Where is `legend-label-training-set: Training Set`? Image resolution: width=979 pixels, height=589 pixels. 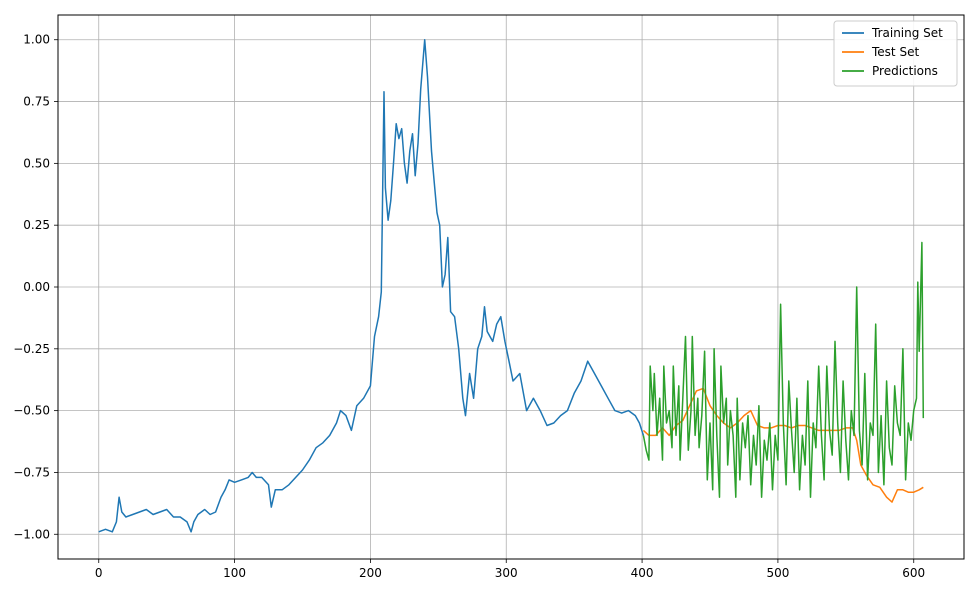 legend-label-training-set: Training Set is located at coordinates (907, 33).